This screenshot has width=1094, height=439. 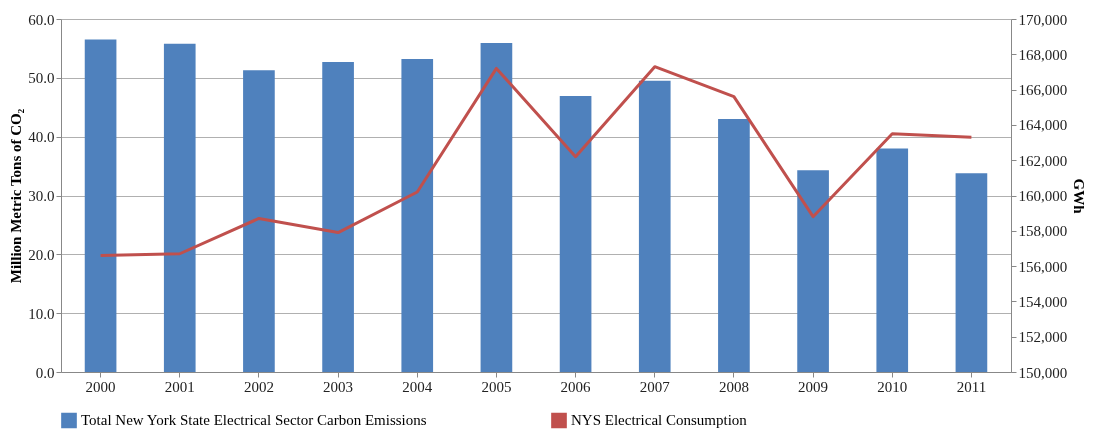 What do you see at coordinates (1043, 90) in the screenshot?
I see `y2-tick-label: 166,000` at bounding box center [1043, 90].